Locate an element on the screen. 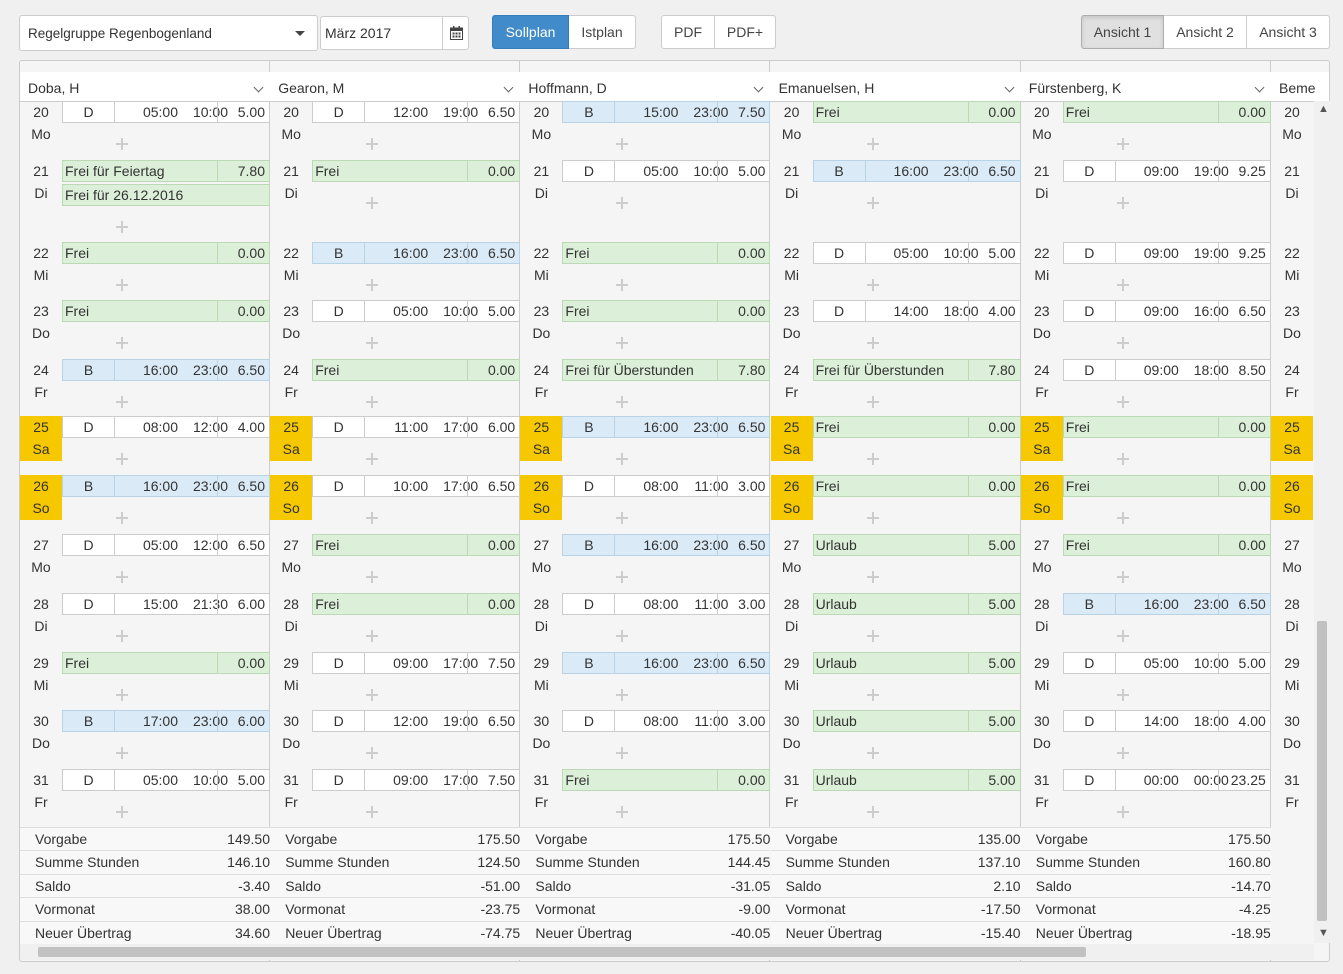 The height and width of the screenshot is (974, 1343). view-2-button: Ansicht 2 is located at coordinates (1205, 32).